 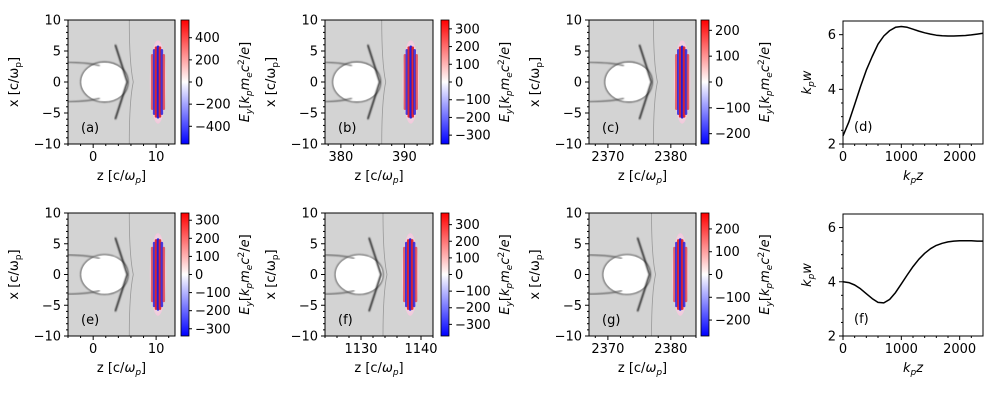 I want to click on x-tick-label: 2000, so click(x=959, y=157).